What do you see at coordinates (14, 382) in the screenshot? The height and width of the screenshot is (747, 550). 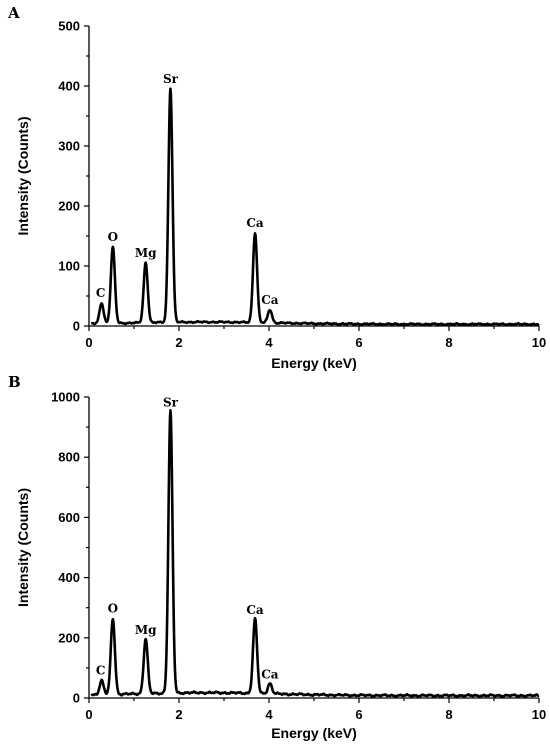 I see `panel-letter: B` at bounding box center [14, 382].